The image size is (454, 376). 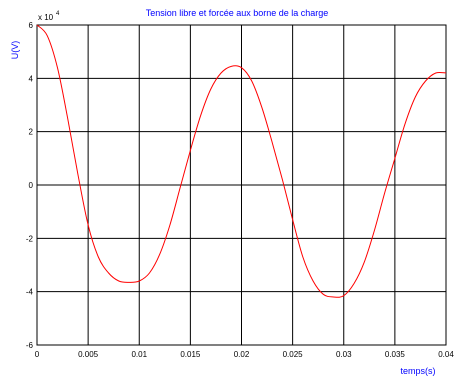 I want to click on x-tick-label: 0.035, so click(x=395, y=354).